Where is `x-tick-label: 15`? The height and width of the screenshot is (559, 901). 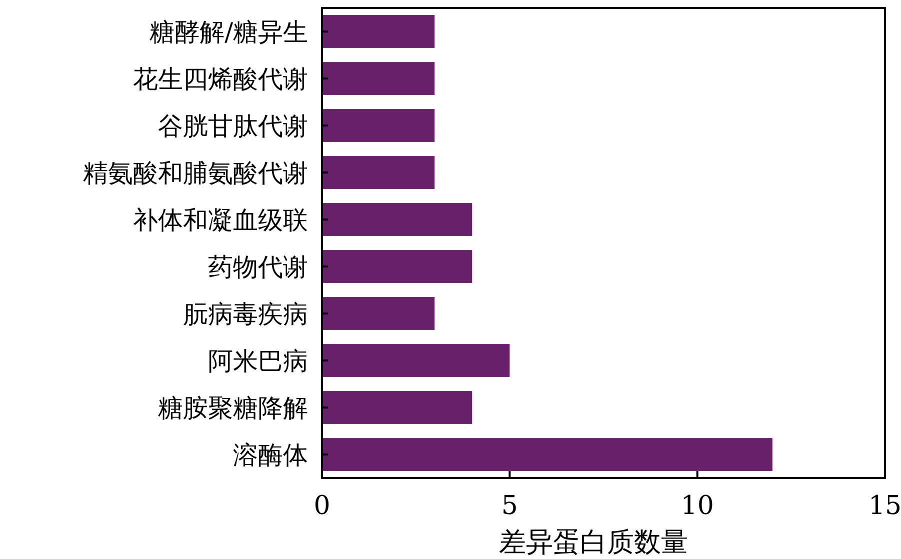
x-tick-label: 15 is located at coordinates (884, 506).